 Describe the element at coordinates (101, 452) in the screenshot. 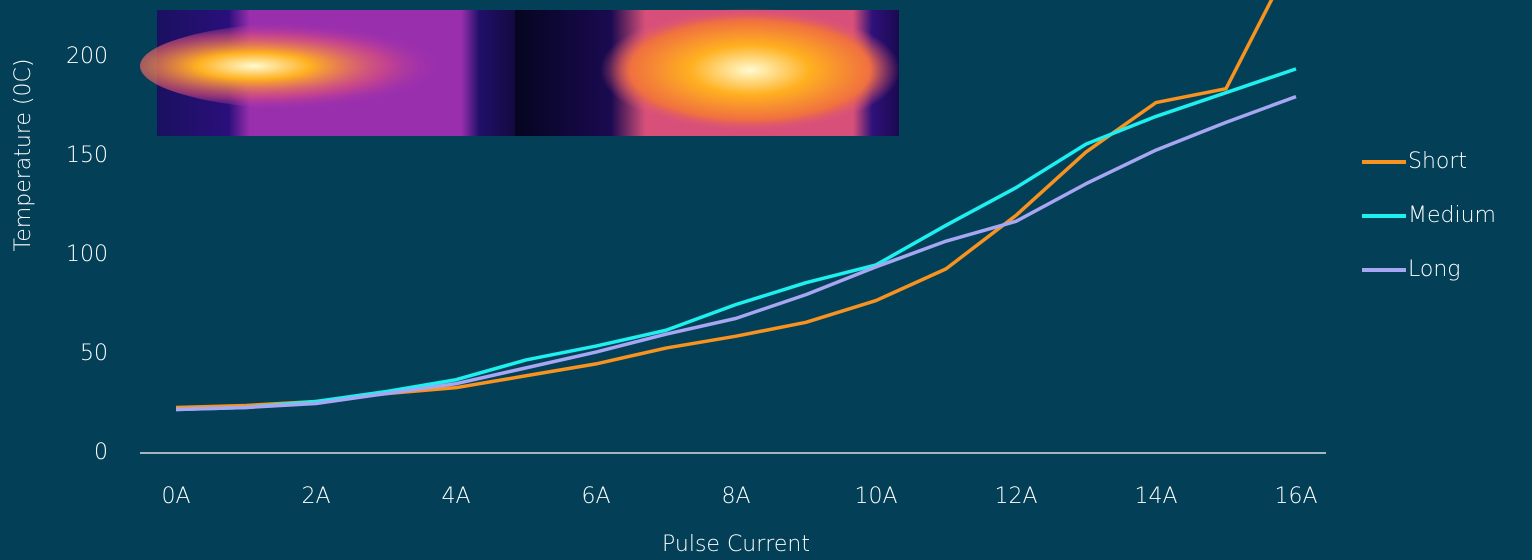

I see `y-tick-label: 0` at that location.